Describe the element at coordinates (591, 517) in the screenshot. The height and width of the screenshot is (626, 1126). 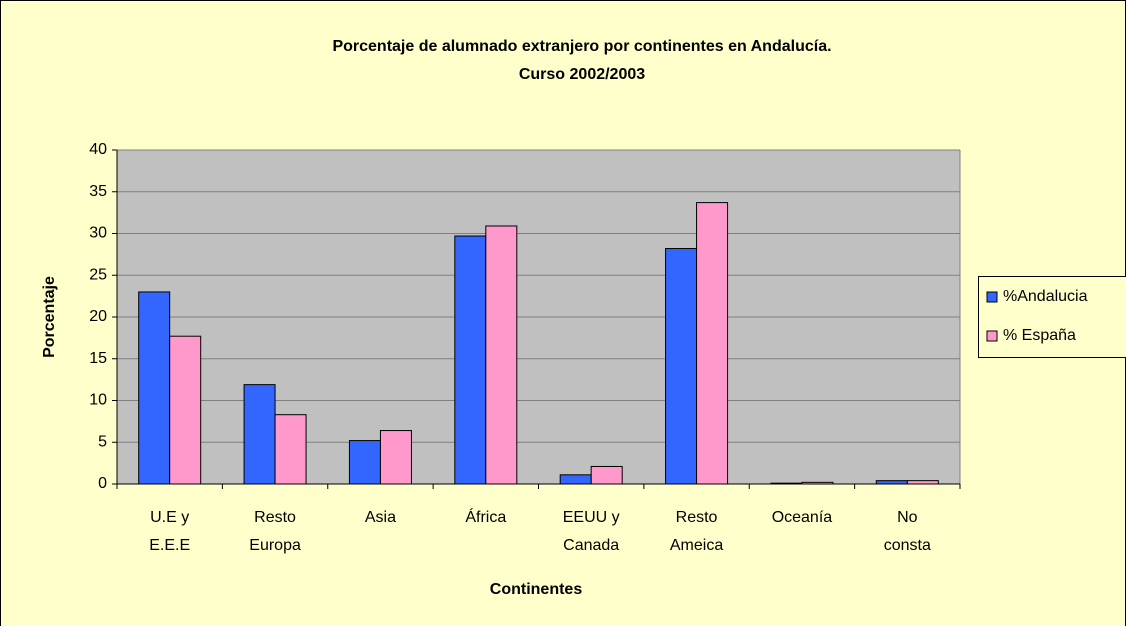
I see `x-tick-label: EEUU y` at that location.